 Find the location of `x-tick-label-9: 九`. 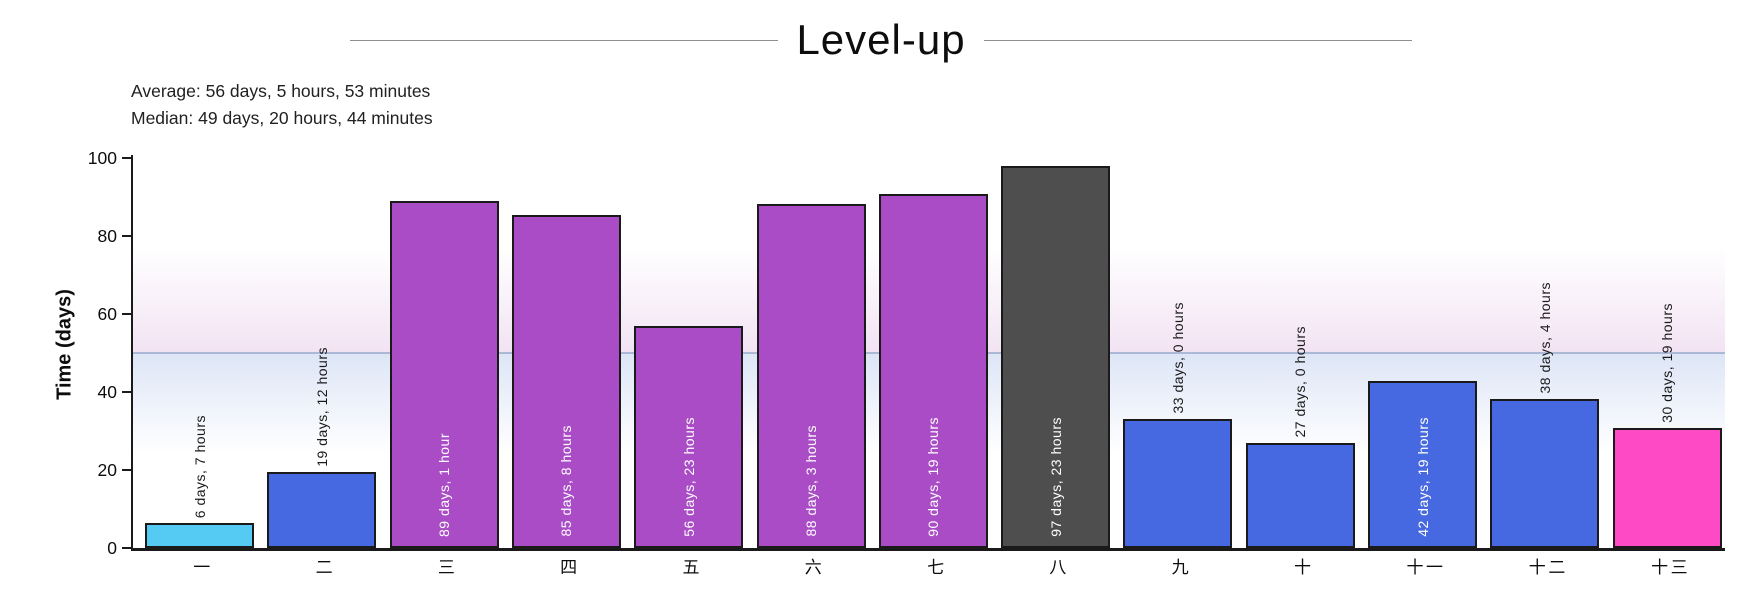

x-tick-label-9: 九 is located at coordinates (1178, 566).